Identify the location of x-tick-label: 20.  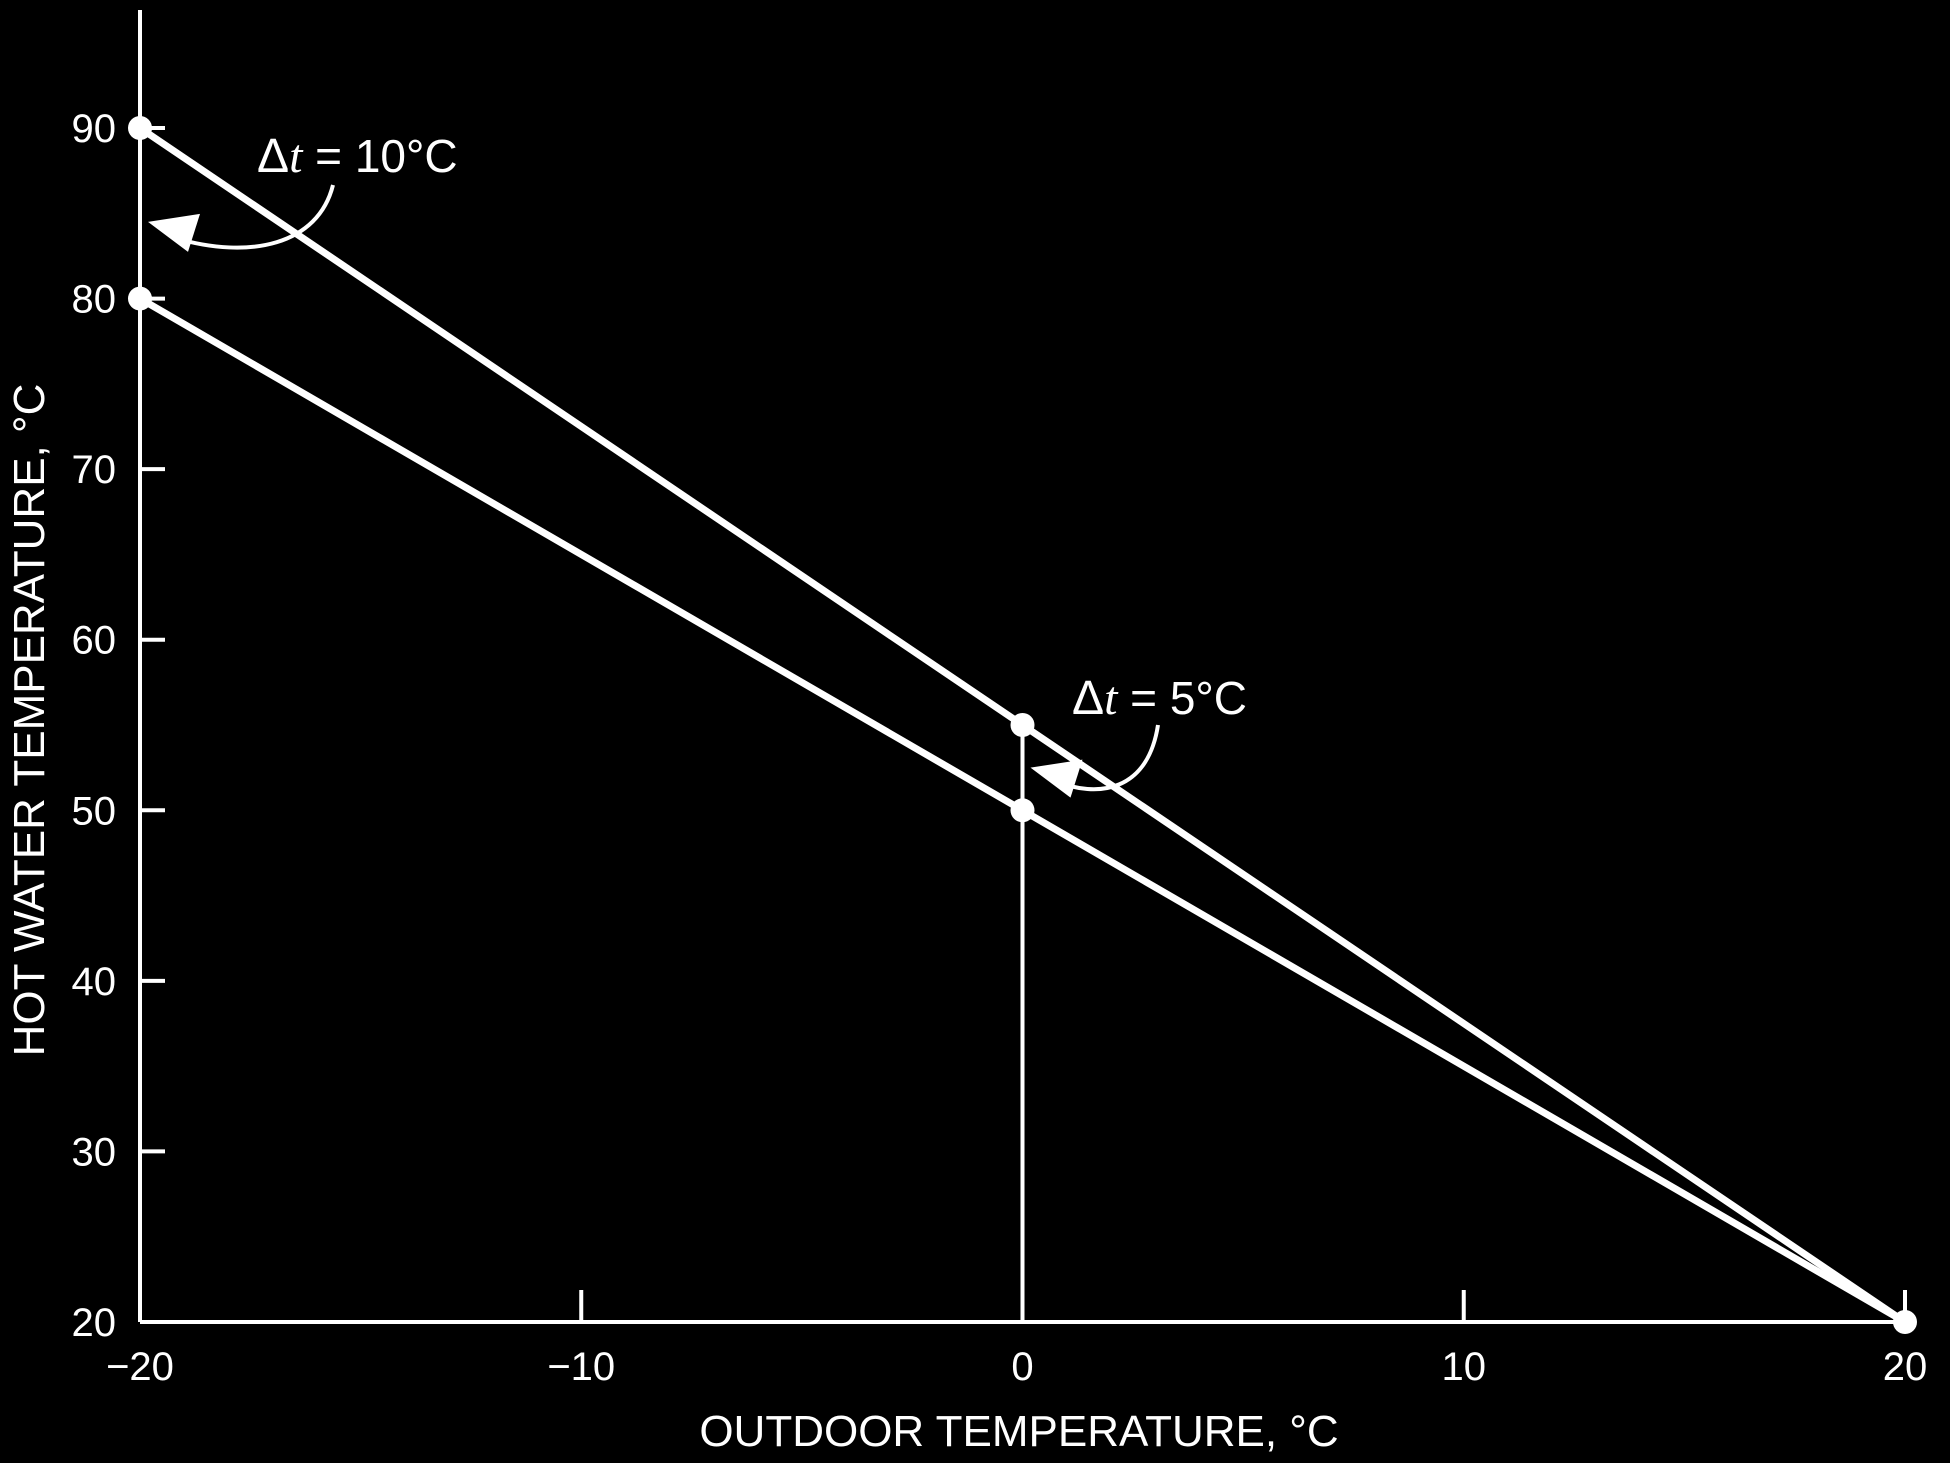
(1905, 1367).